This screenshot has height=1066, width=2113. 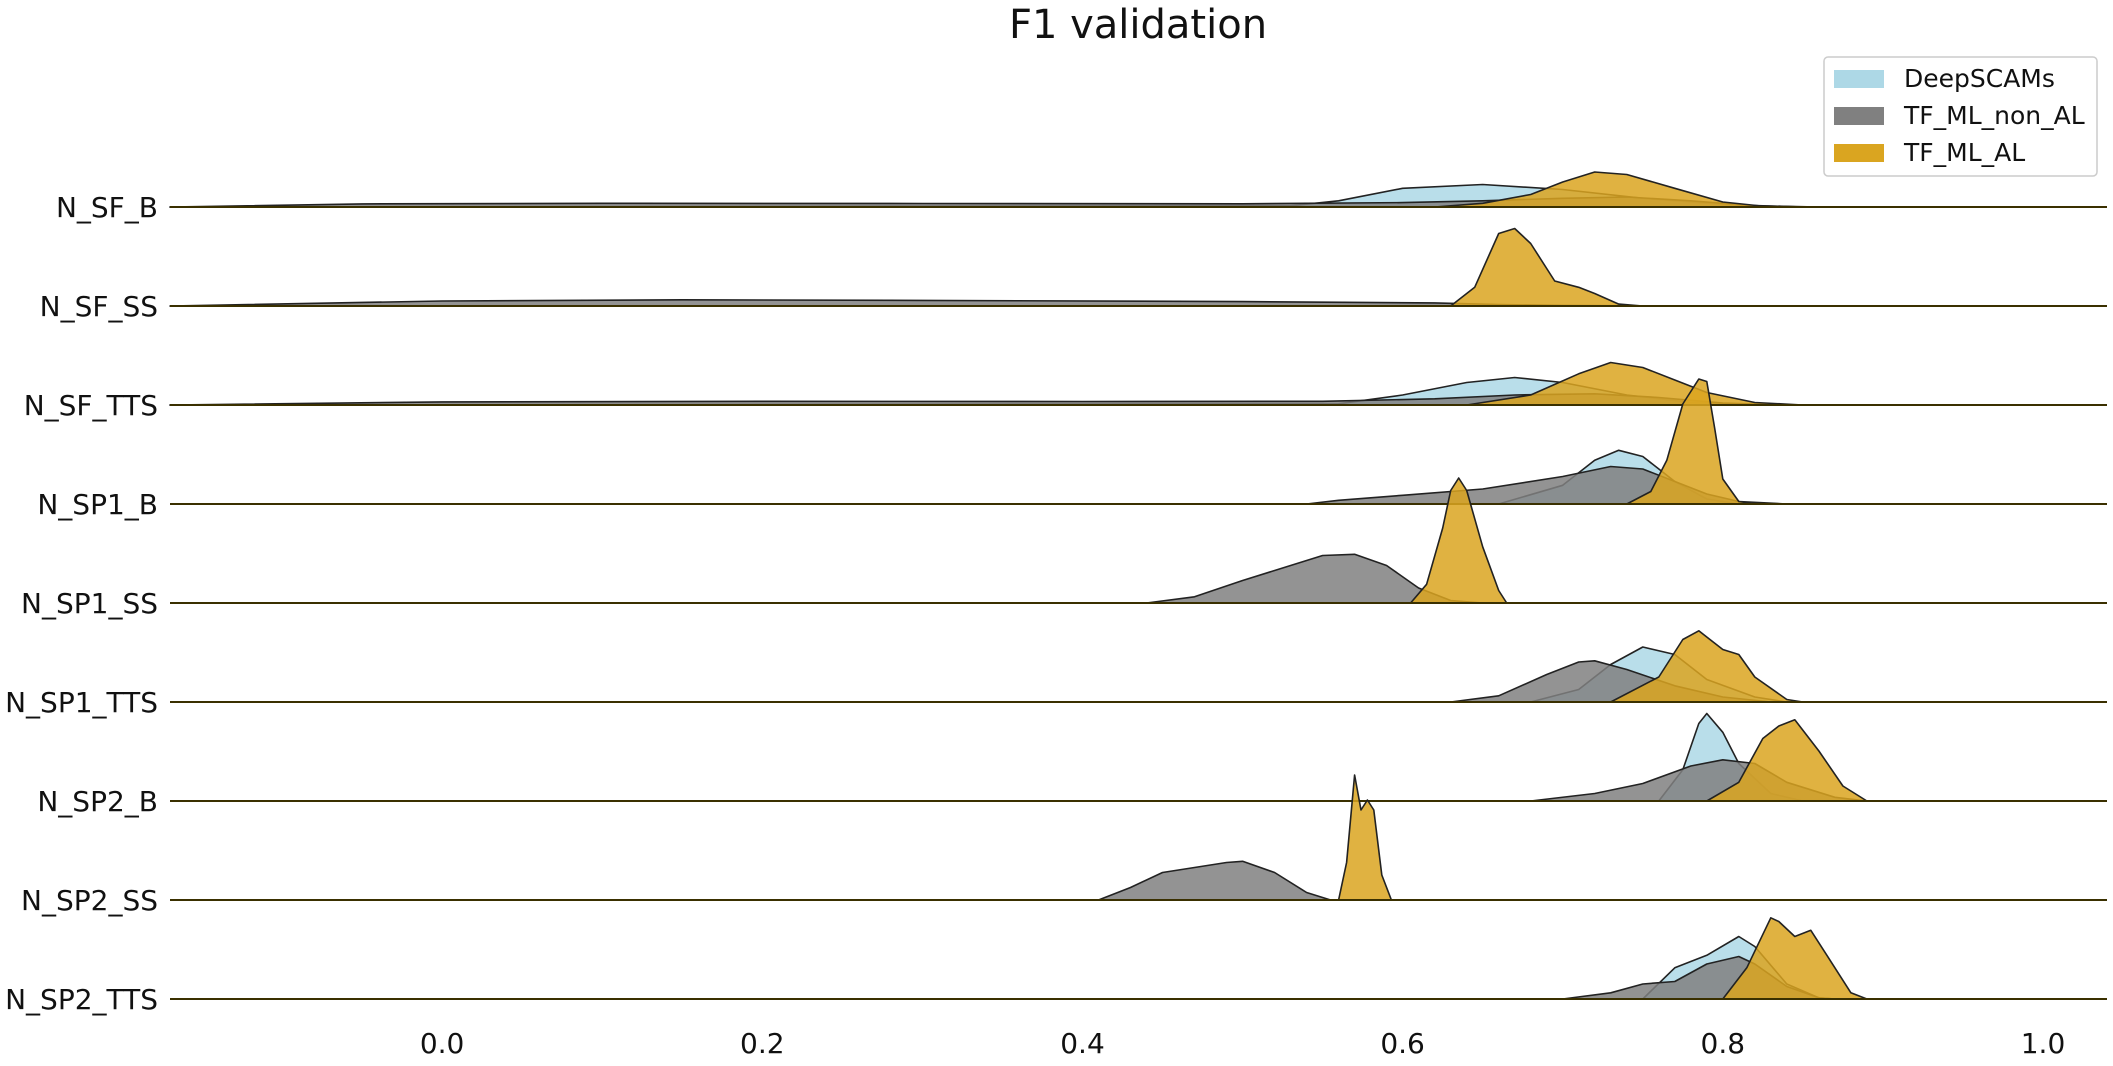 I want to click on row-label: N_SP2_B, so click(x=97, y=801).